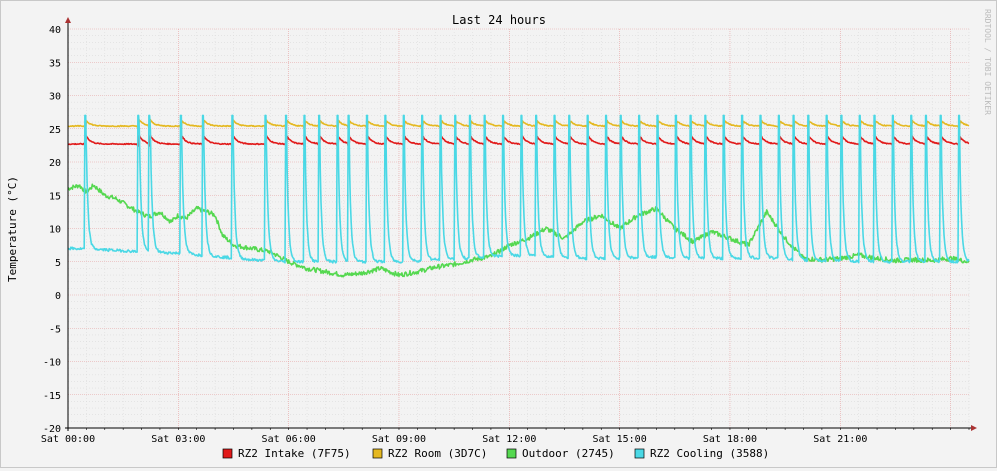 The image size is (997, 471). What do you see at coordinates (499, 20) in the screenshot?
I see `chart-title: Last 24 hours` at bounding box center [499, 20].